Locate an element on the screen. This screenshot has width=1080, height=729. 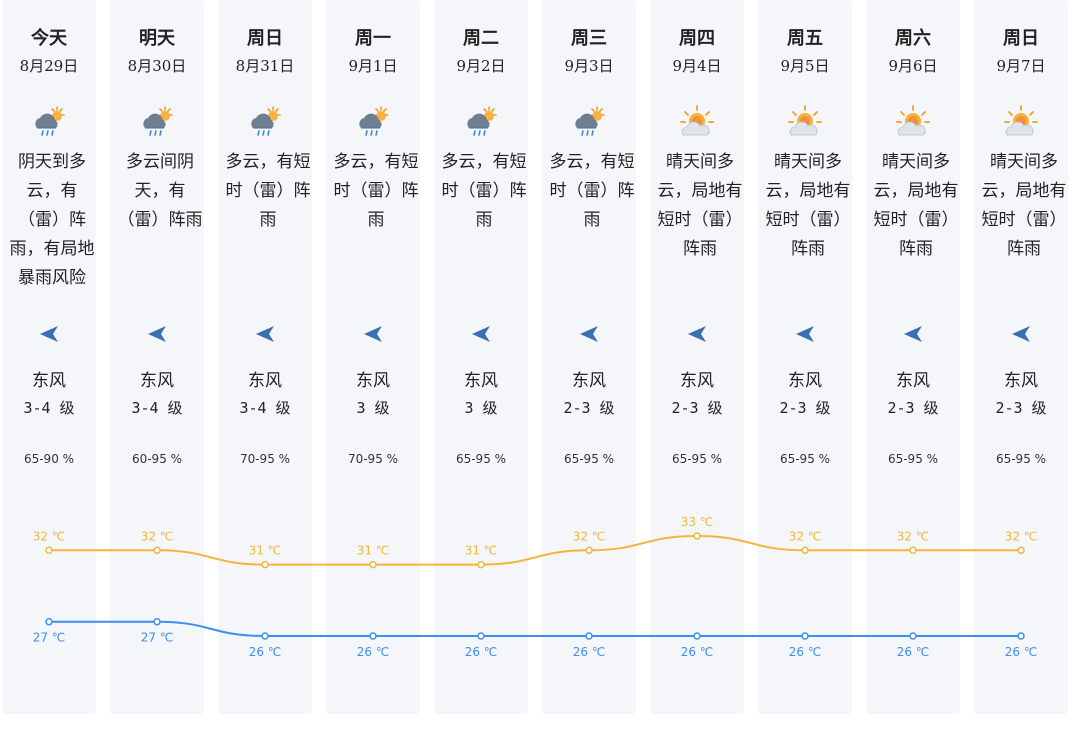
day-date: 9月2日 is located at coordinates (481, 66).